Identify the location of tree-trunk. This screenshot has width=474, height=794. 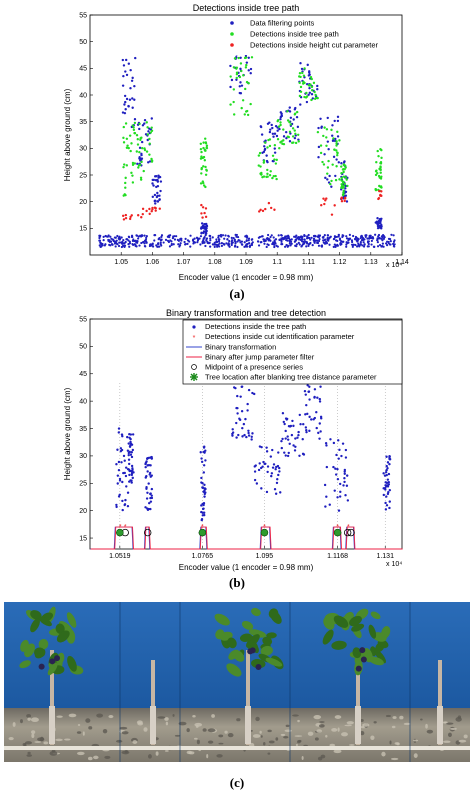
(248, 697).